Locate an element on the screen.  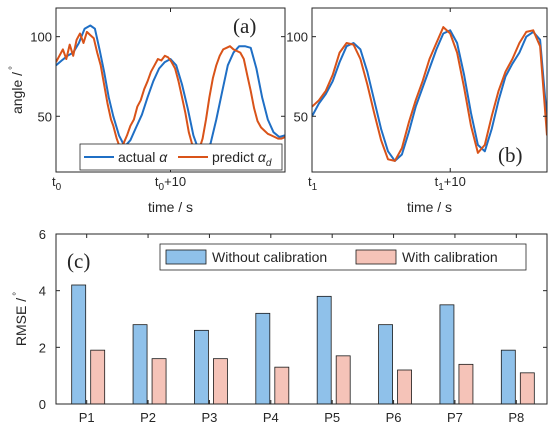
category-label: P1 is located at coordinates (87, 417).